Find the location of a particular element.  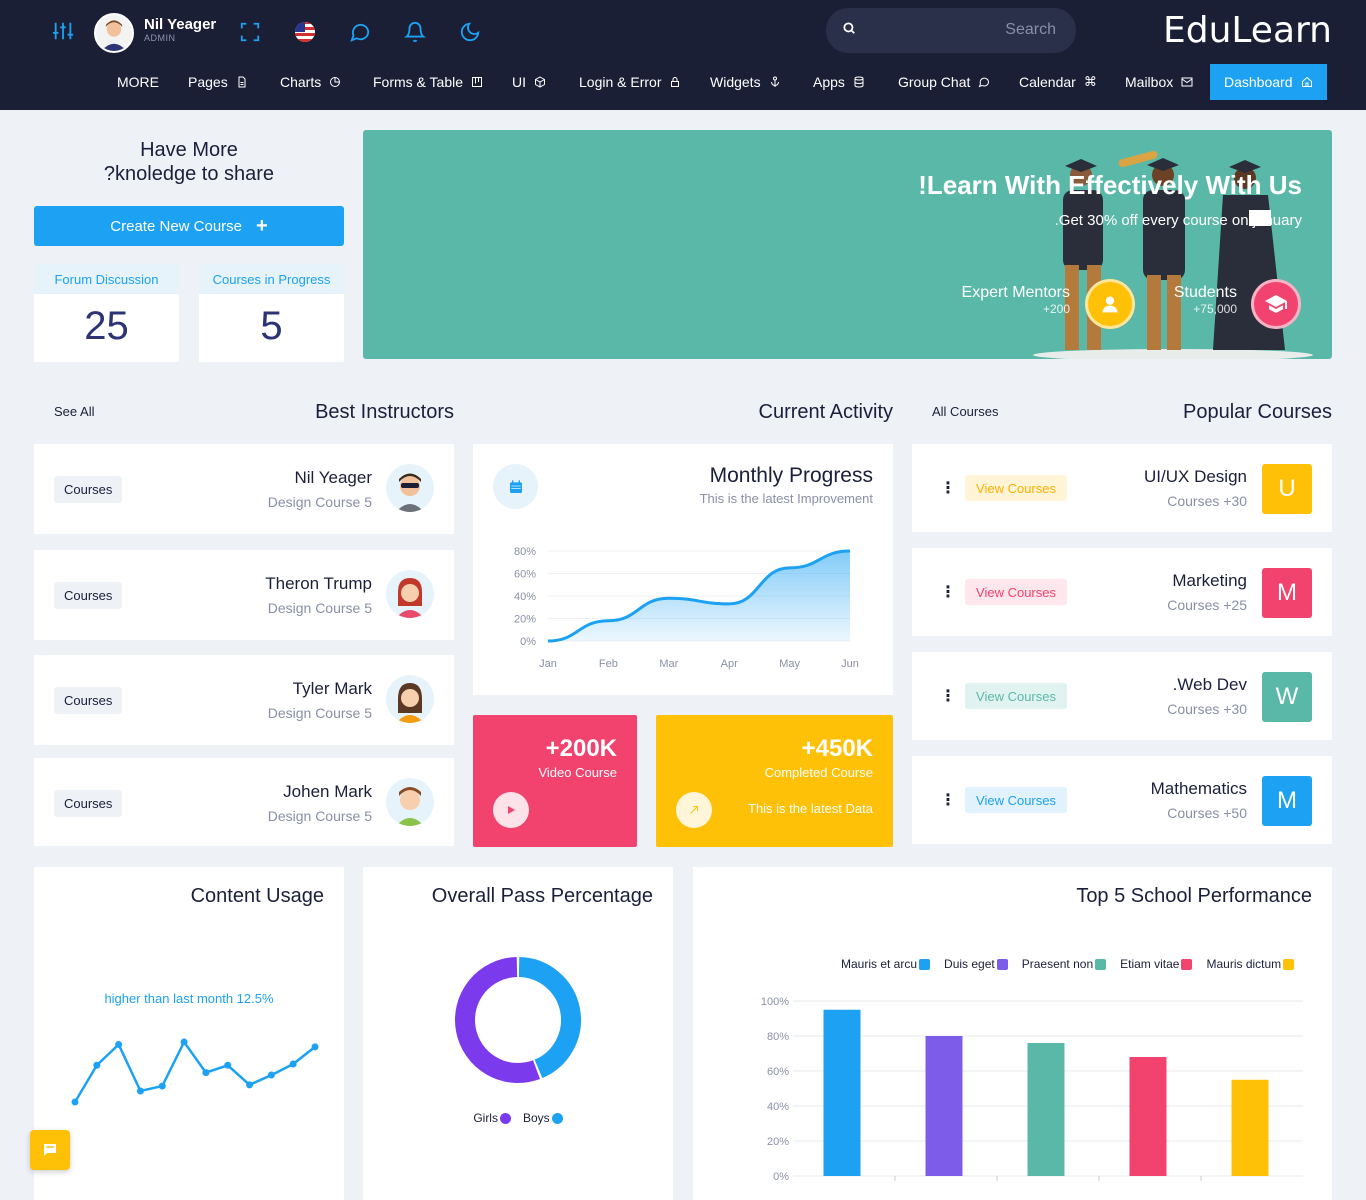

school-bar-chart: 0% 20% 40% 60% 80% 100% is located at coordinates (1032, 1089).